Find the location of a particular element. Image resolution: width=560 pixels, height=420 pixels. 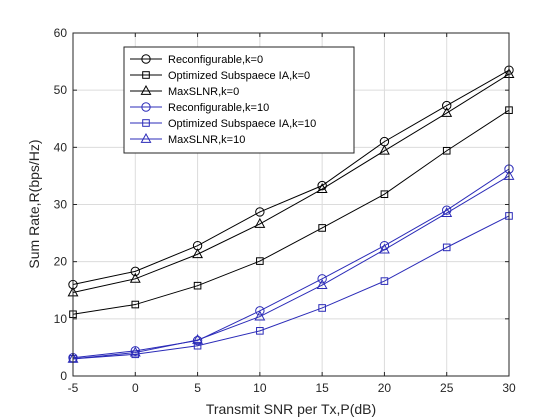

x-axis-label: Transmit SNR per Tx,P(dB) is located at coordinates (291, 409).